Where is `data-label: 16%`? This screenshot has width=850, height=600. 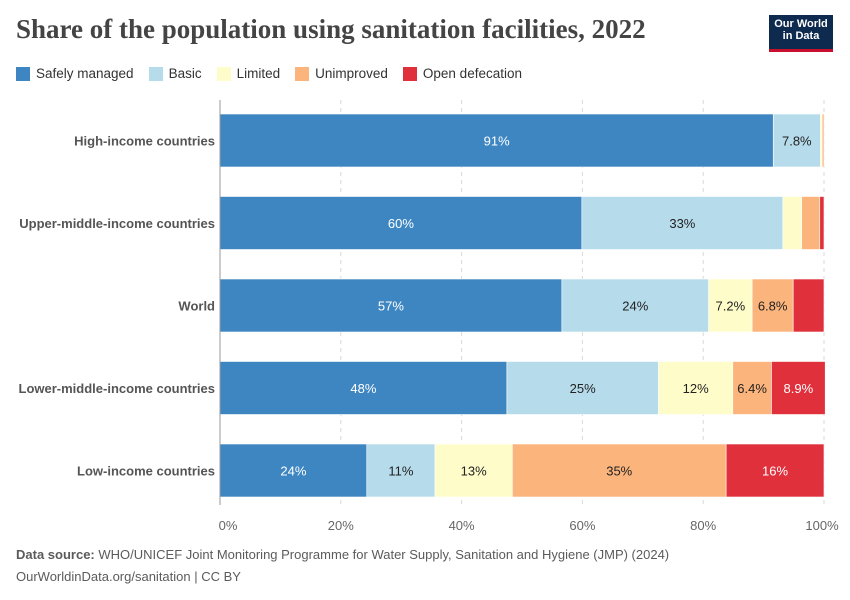 data-label: 16% is located at coordinates (775, 471).